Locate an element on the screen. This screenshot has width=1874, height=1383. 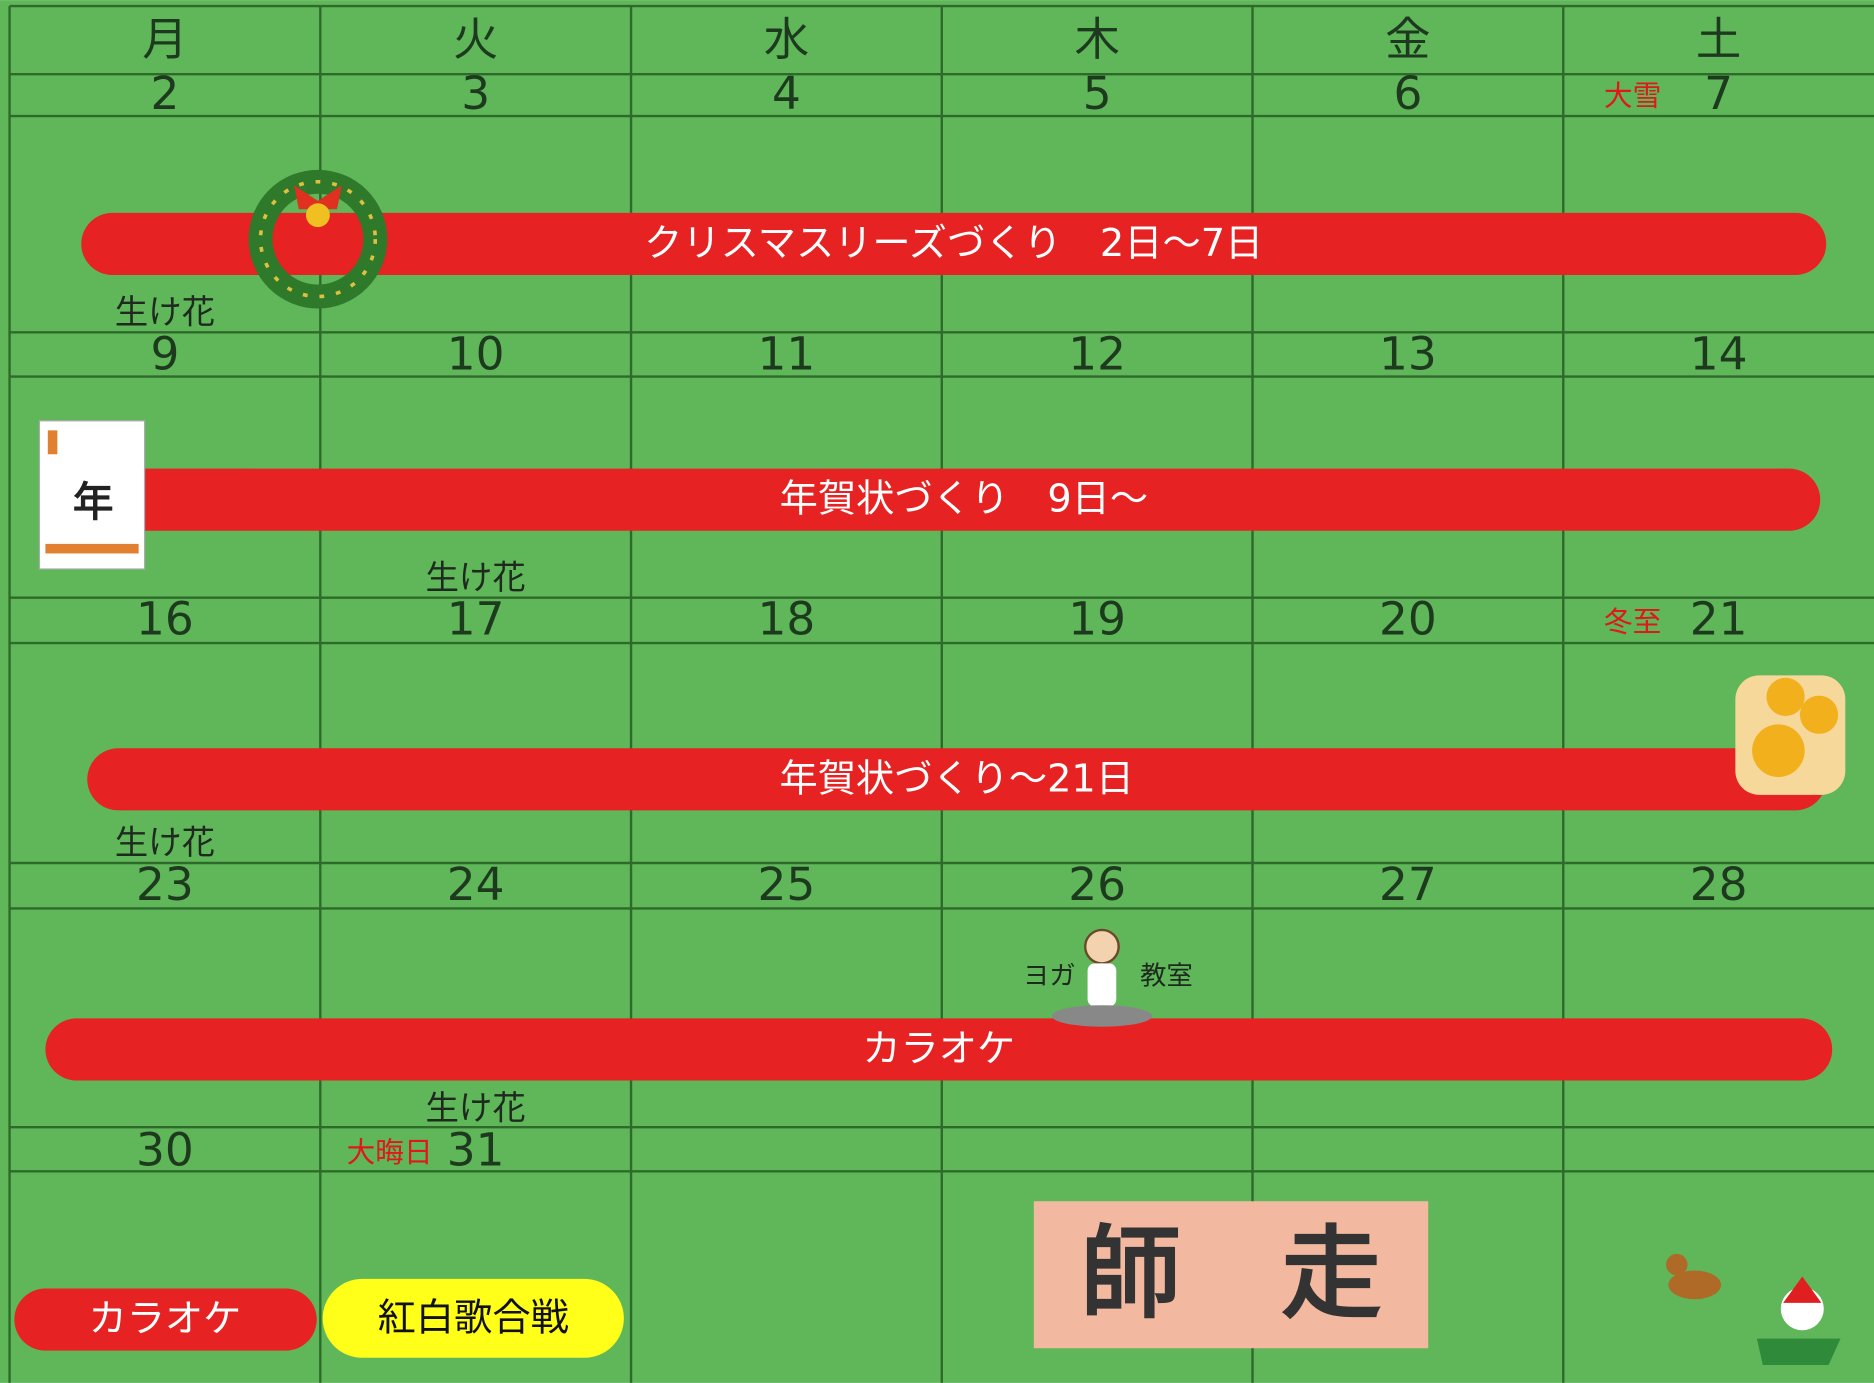
legend-label: 紅白歌合戦 is located at coordinates (473, 1318).